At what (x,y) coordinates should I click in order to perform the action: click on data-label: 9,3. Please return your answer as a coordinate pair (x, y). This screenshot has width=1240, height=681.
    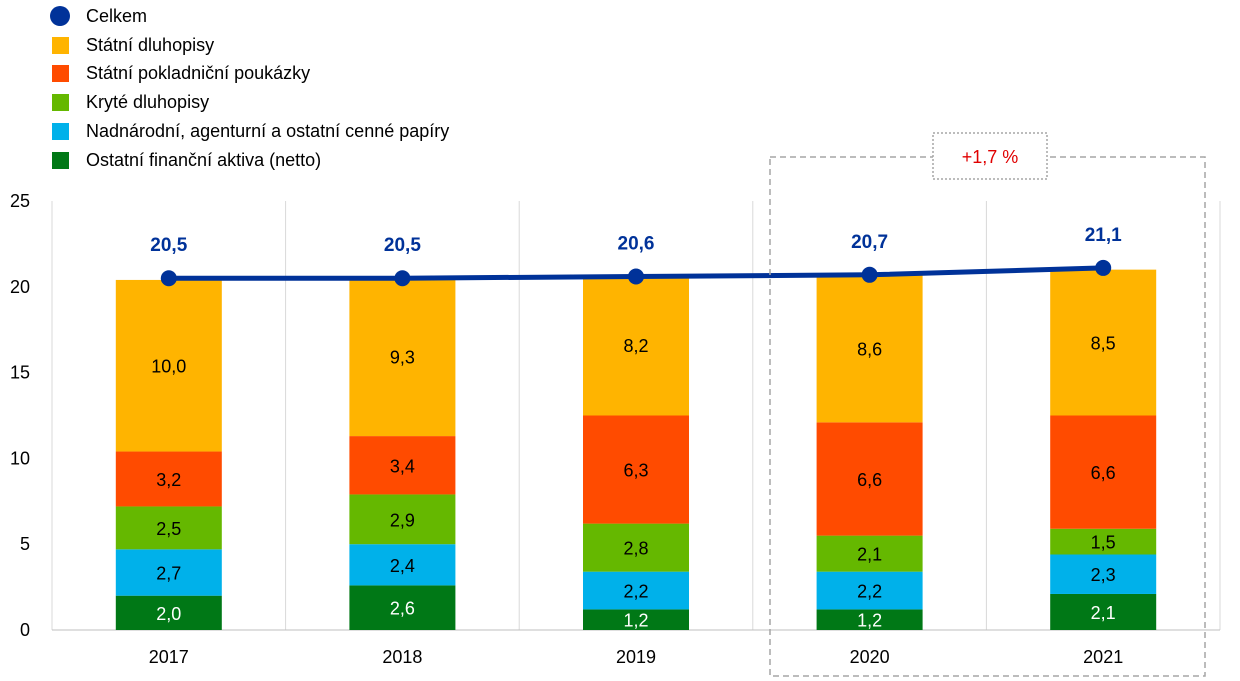
    Looking at the image, I should click on (402, 357).